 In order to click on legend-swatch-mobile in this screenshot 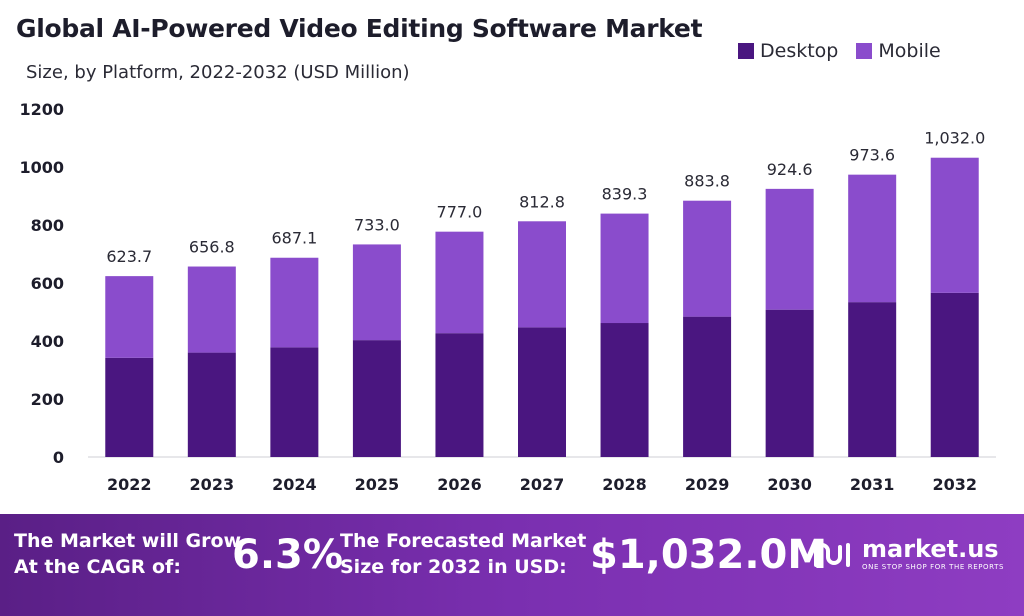, I will do `click(864, 51)`.